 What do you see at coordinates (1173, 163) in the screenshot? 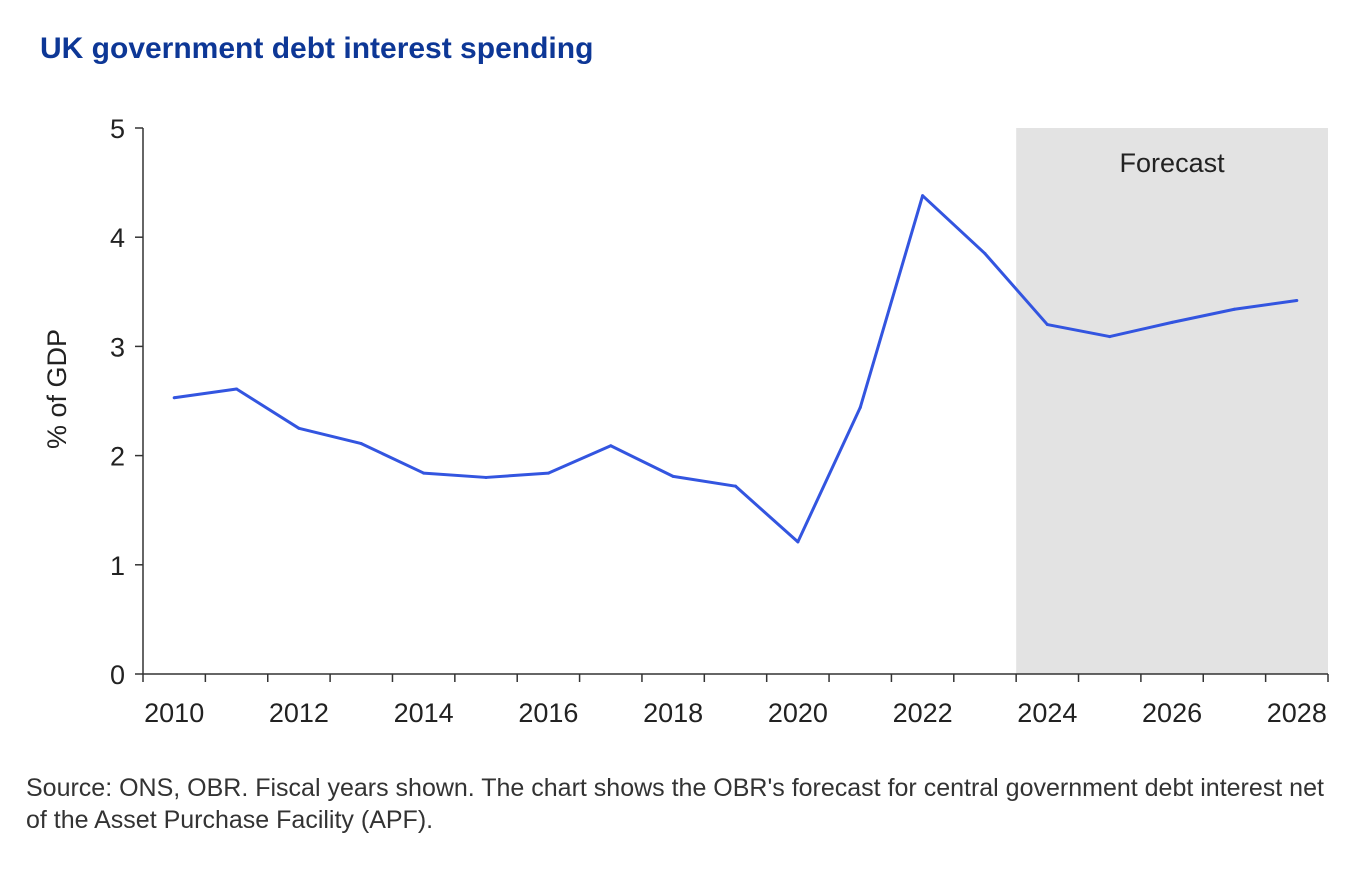
I see `forecast-label: Forecast` at bounding box center [1173, 163].